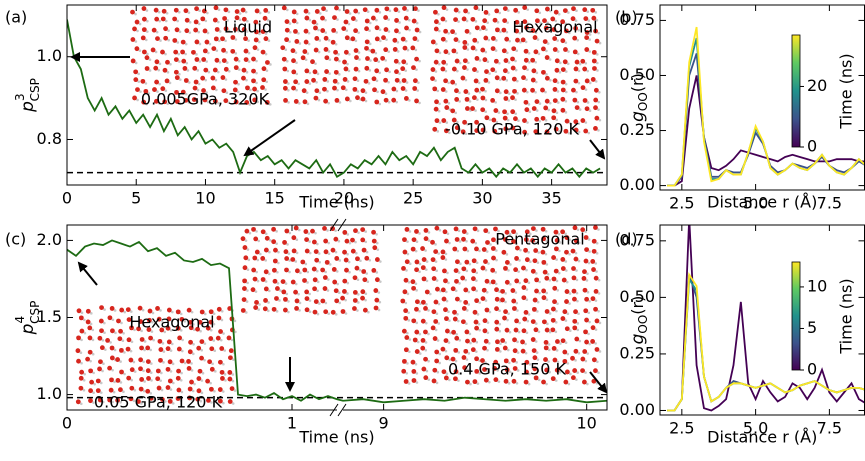 The width and height of the screenshot is (865, 461). I want to click on colorbar-tick-label: 20, so click(817, 85).